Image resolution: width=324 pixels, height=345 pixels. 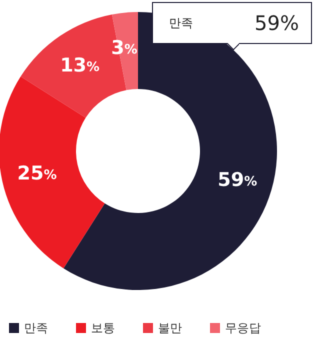 What do you see at coordinates (276, 23) in the screenshot?
I see `text: 59%` at bounding box center [276, 23].